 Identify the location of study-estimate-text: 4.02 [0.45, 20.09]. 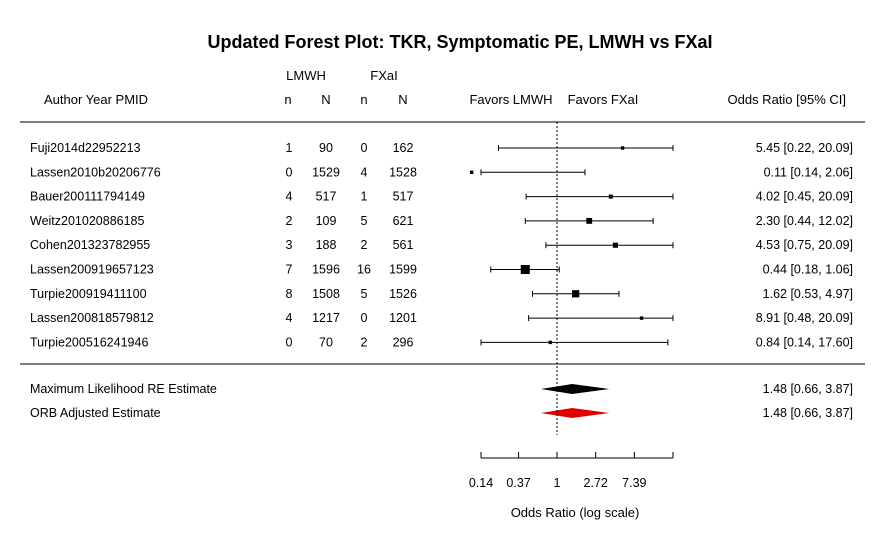
(804, 197).